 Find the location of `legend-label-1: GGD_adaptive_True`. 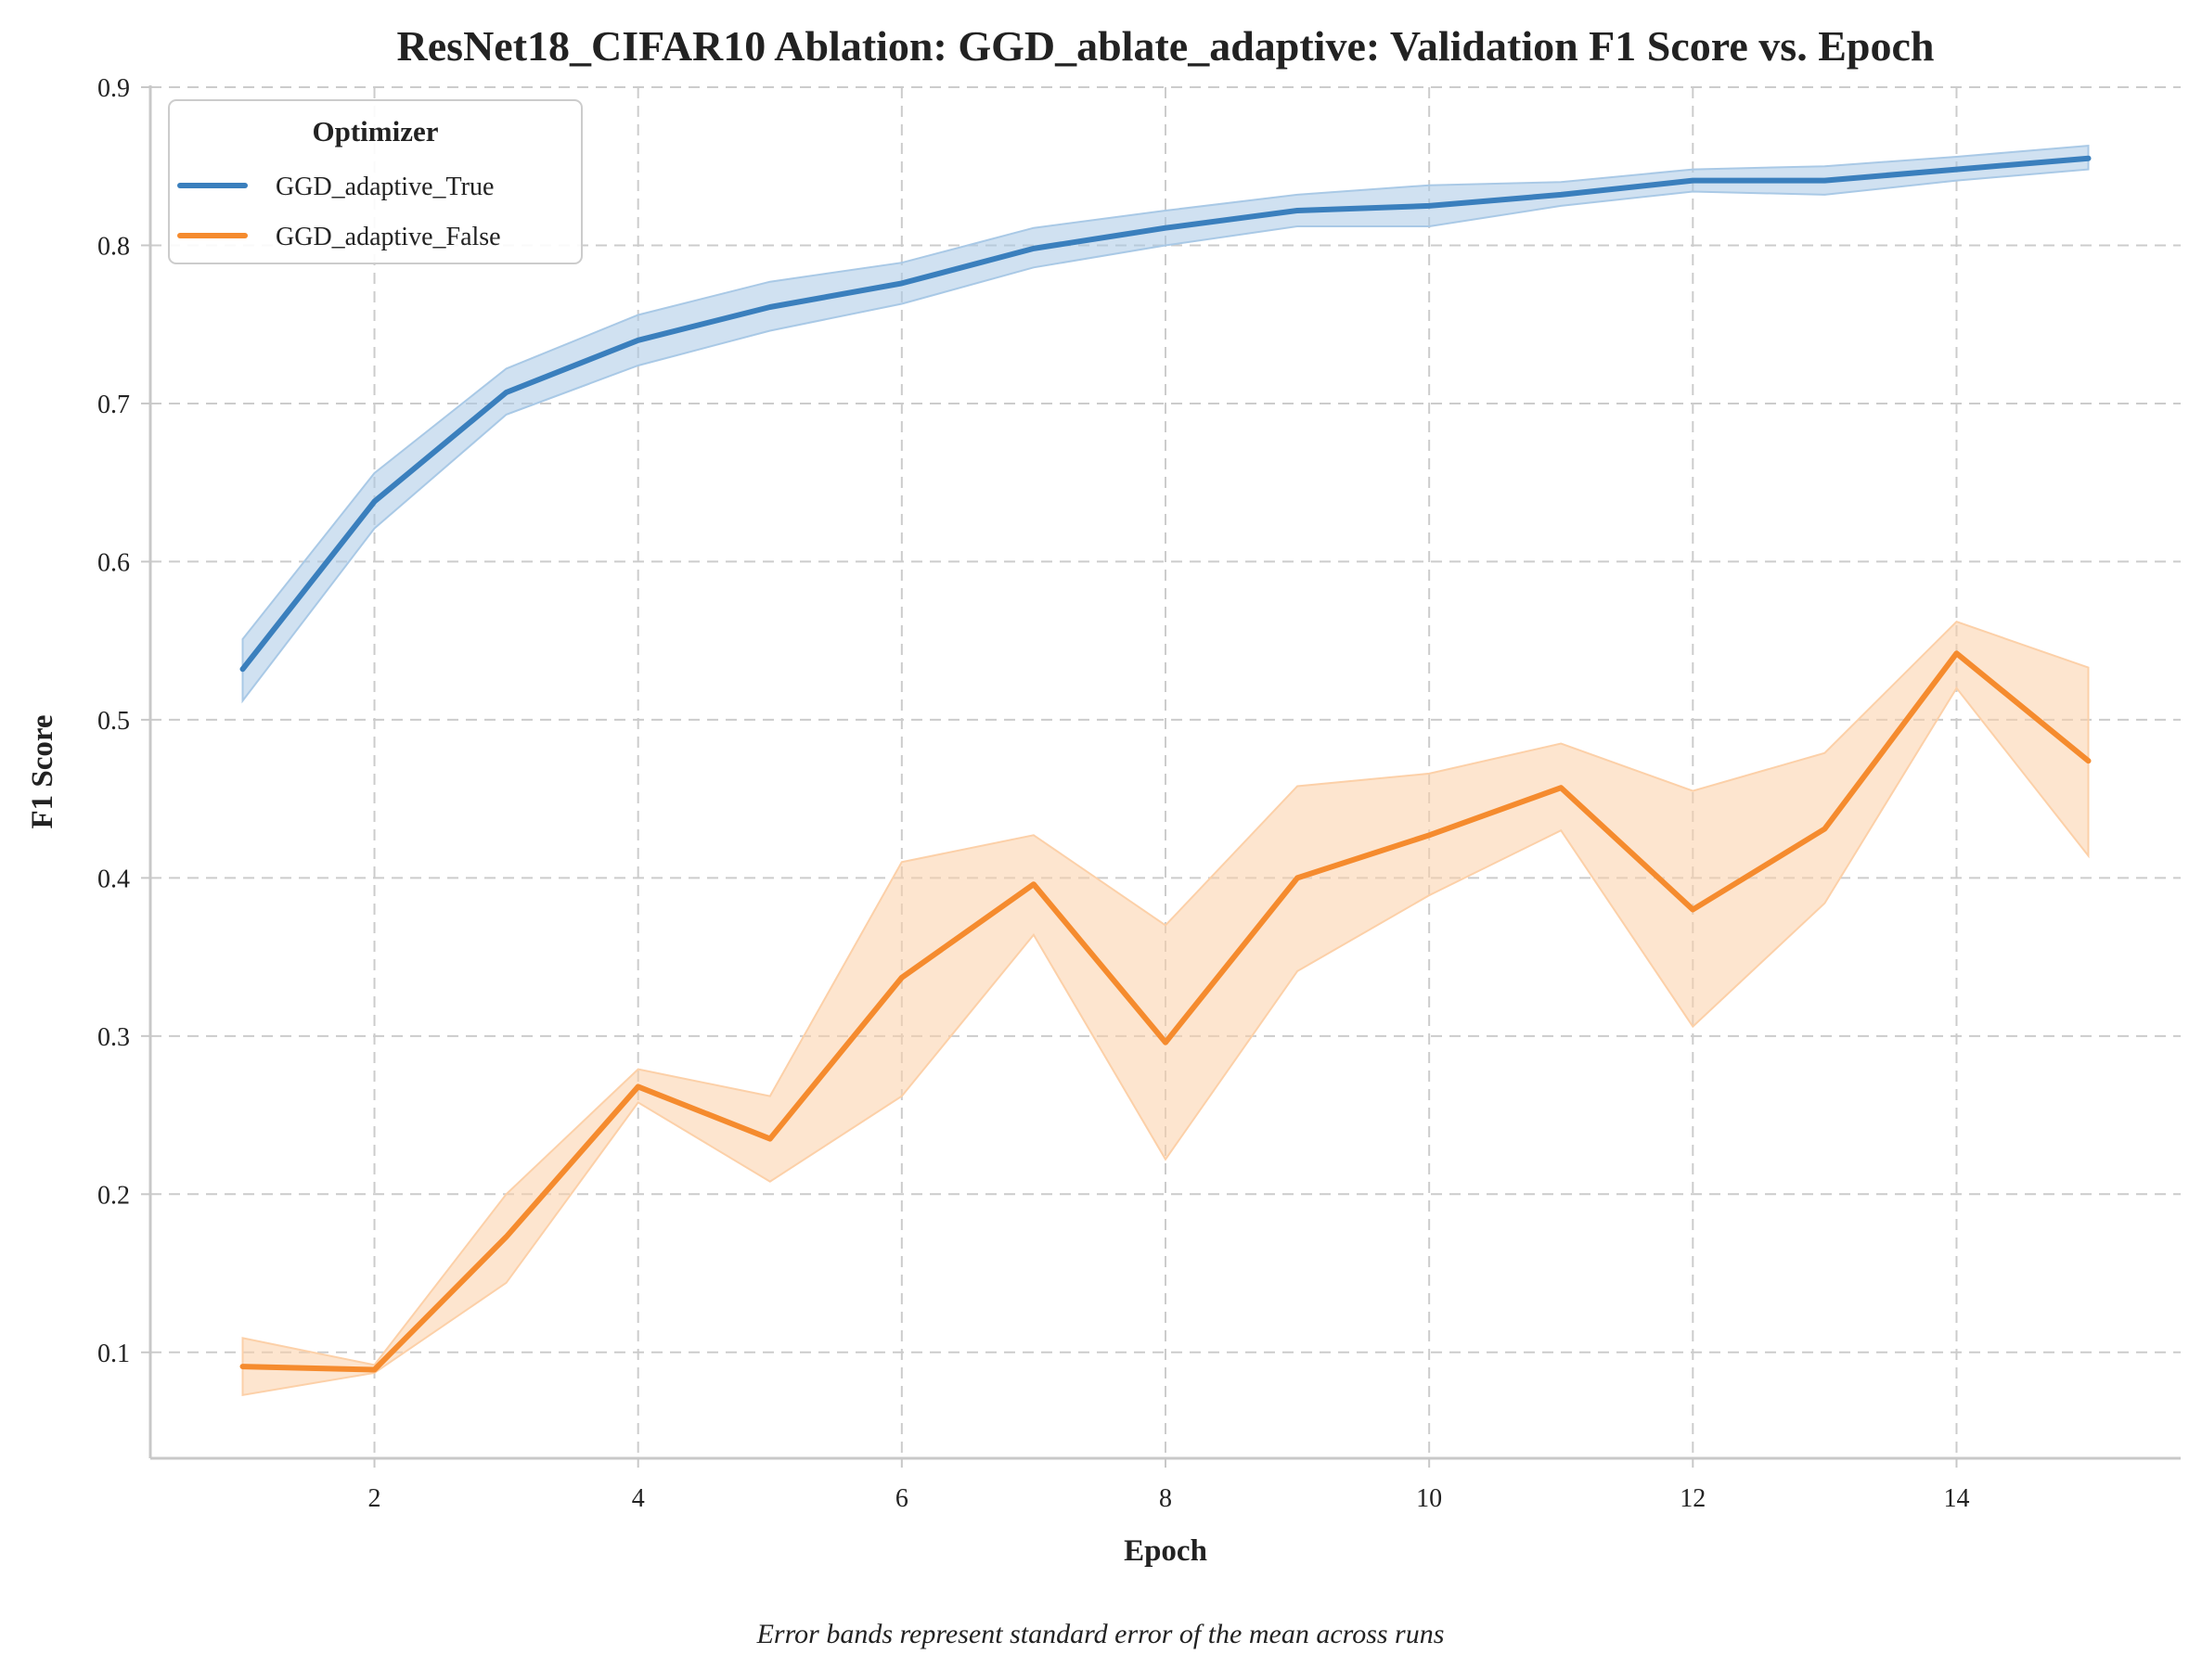

legend-label-1: GGD_adaptive_True is located at coordinates (385, 187).